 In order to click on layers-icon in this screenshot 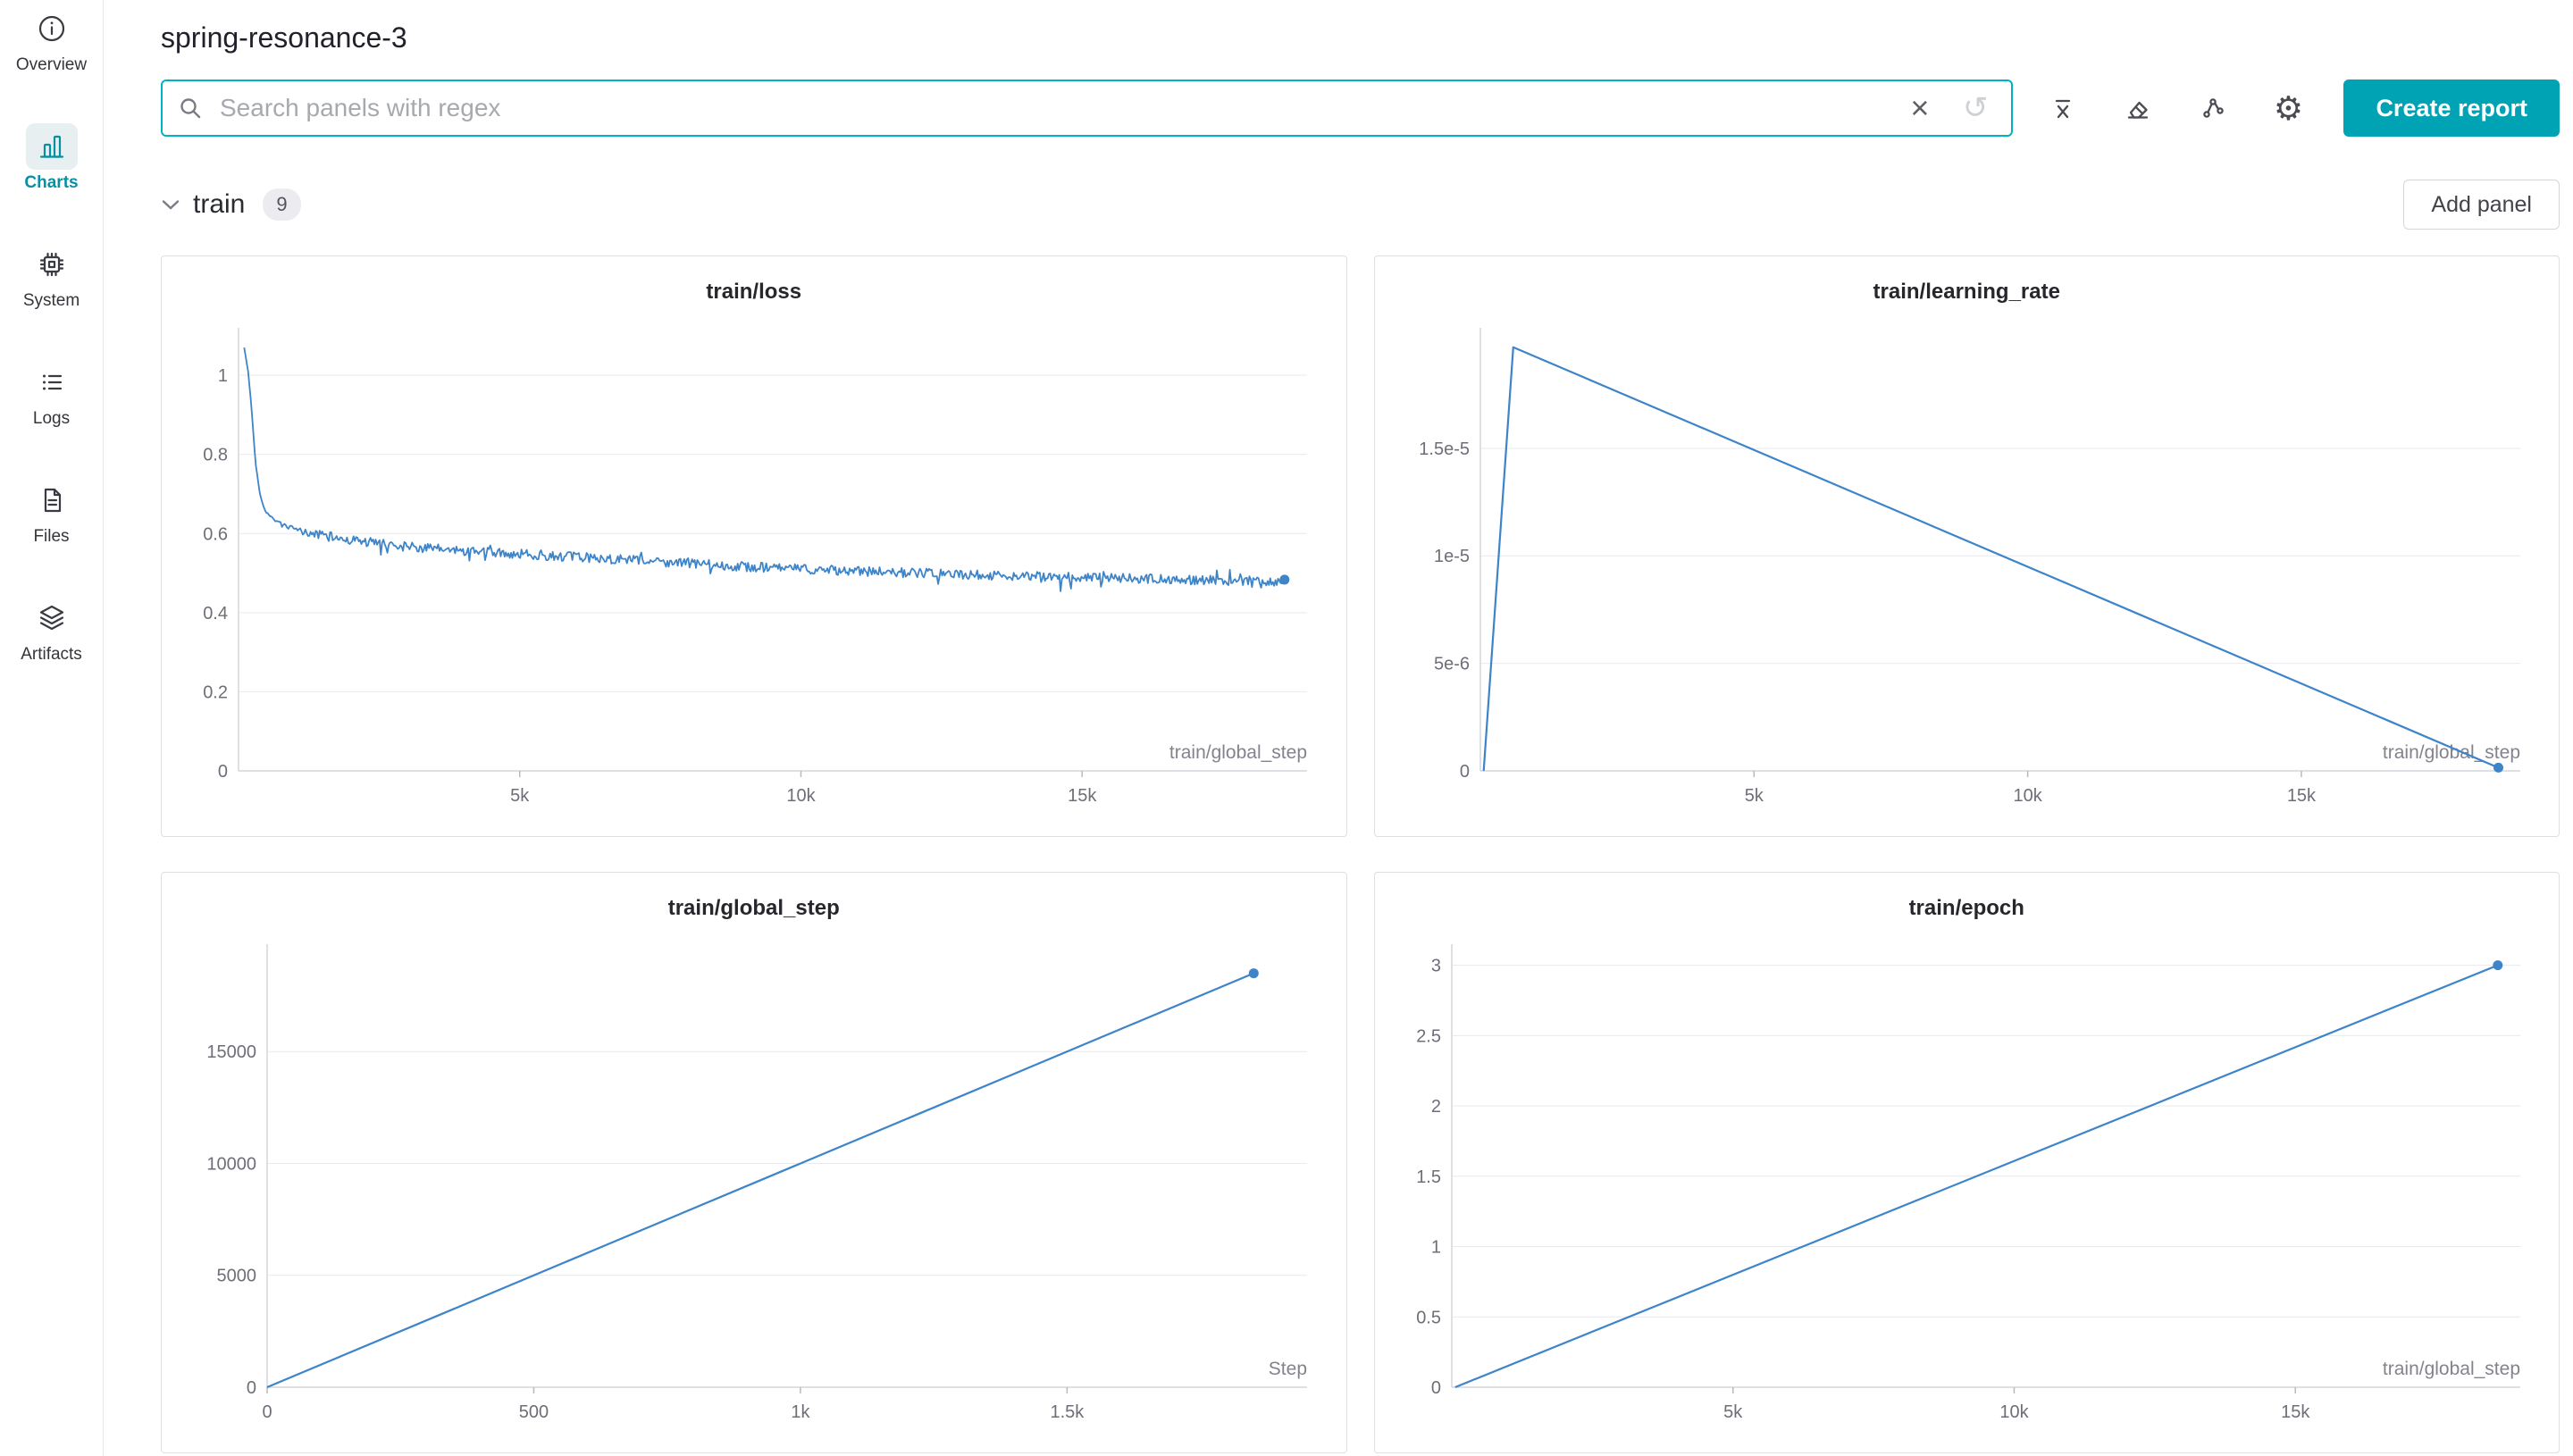, I will do `click(52, 618)`.